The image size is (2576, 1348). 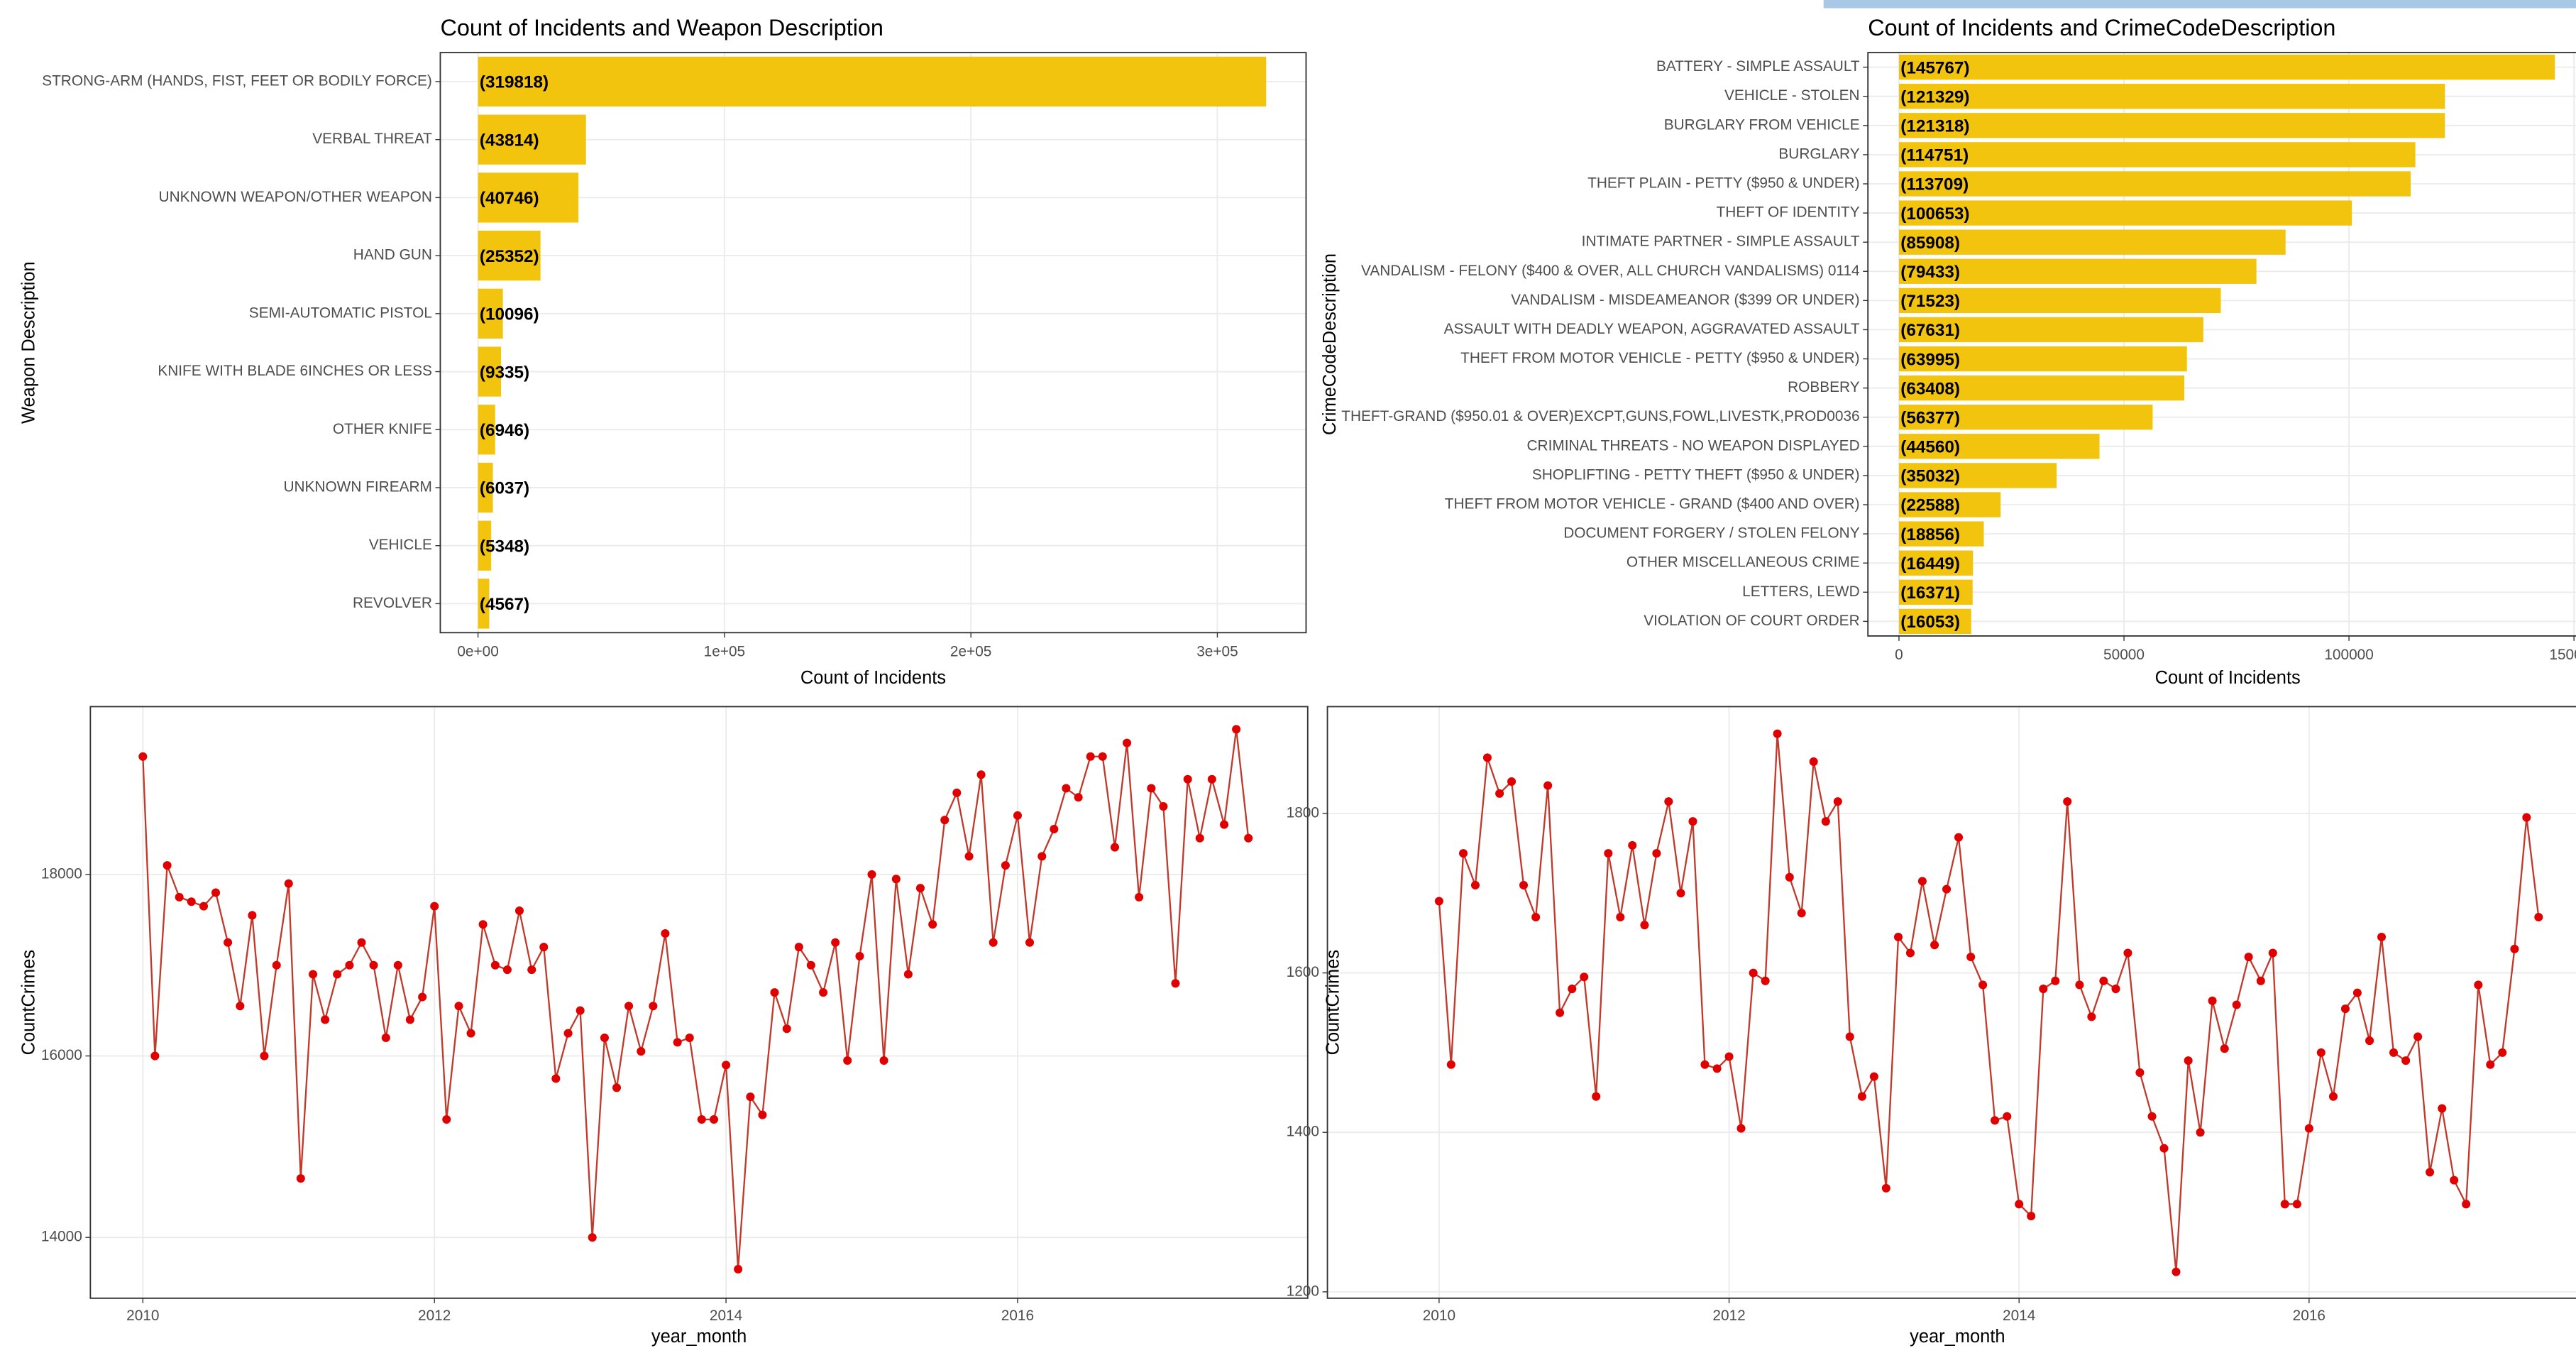 I want to click on value-label: (145767), so click(x=1934, y=68).